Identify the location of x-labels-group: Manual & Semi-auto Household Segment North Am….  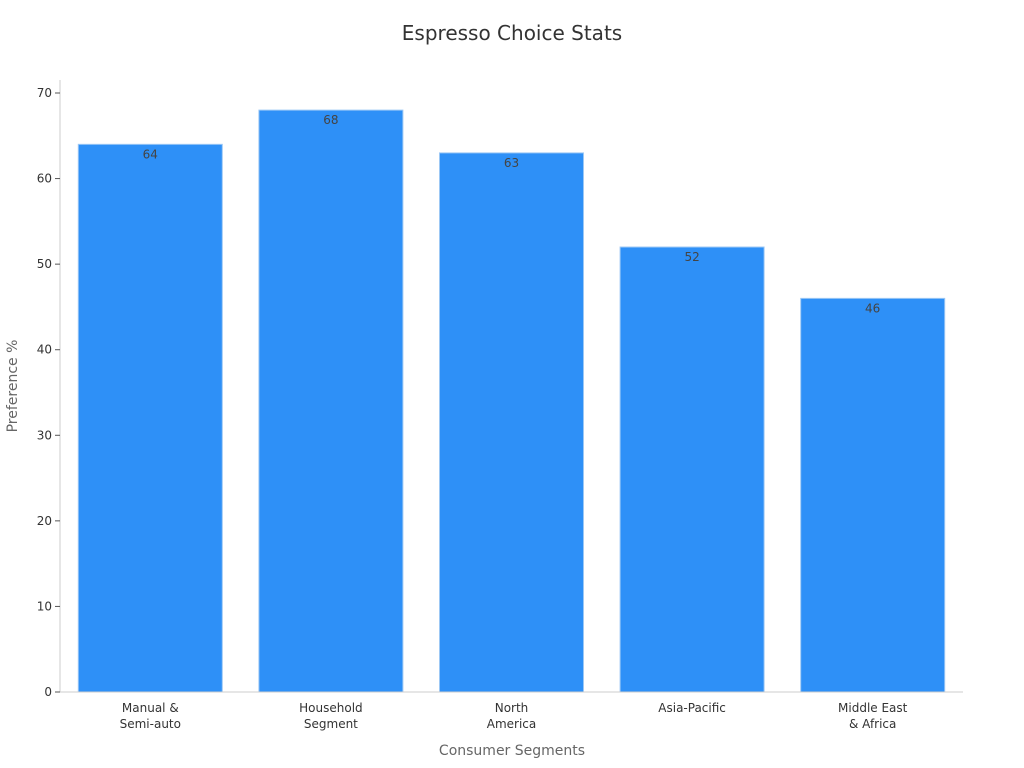
(514, 716).